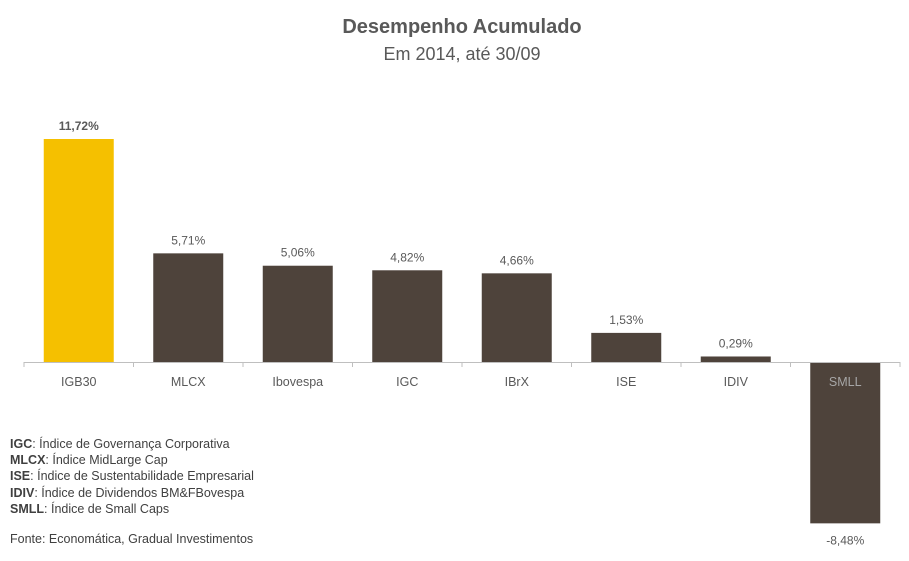  What do you see at coordinates (142, 476) in the screenshot?
I see `note-text: : Índice de Sustentabilidade Empresarial` at bounding box center [142, 476].